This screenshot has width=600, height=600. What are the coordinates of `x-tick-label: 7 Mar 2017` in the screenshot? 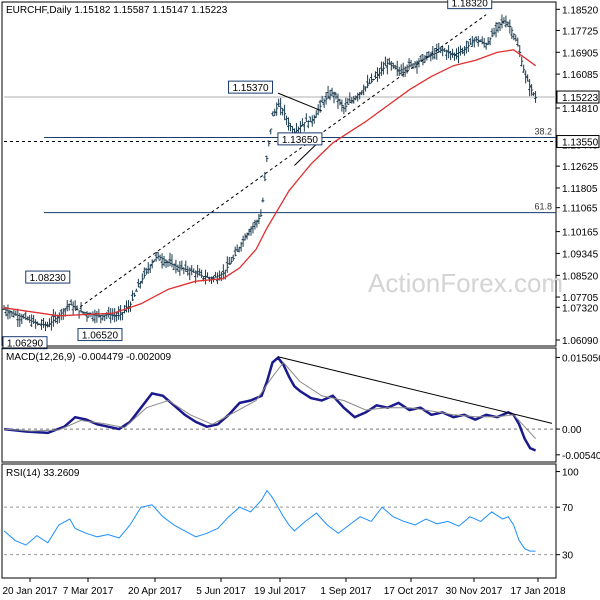 It's located at (88, 591).